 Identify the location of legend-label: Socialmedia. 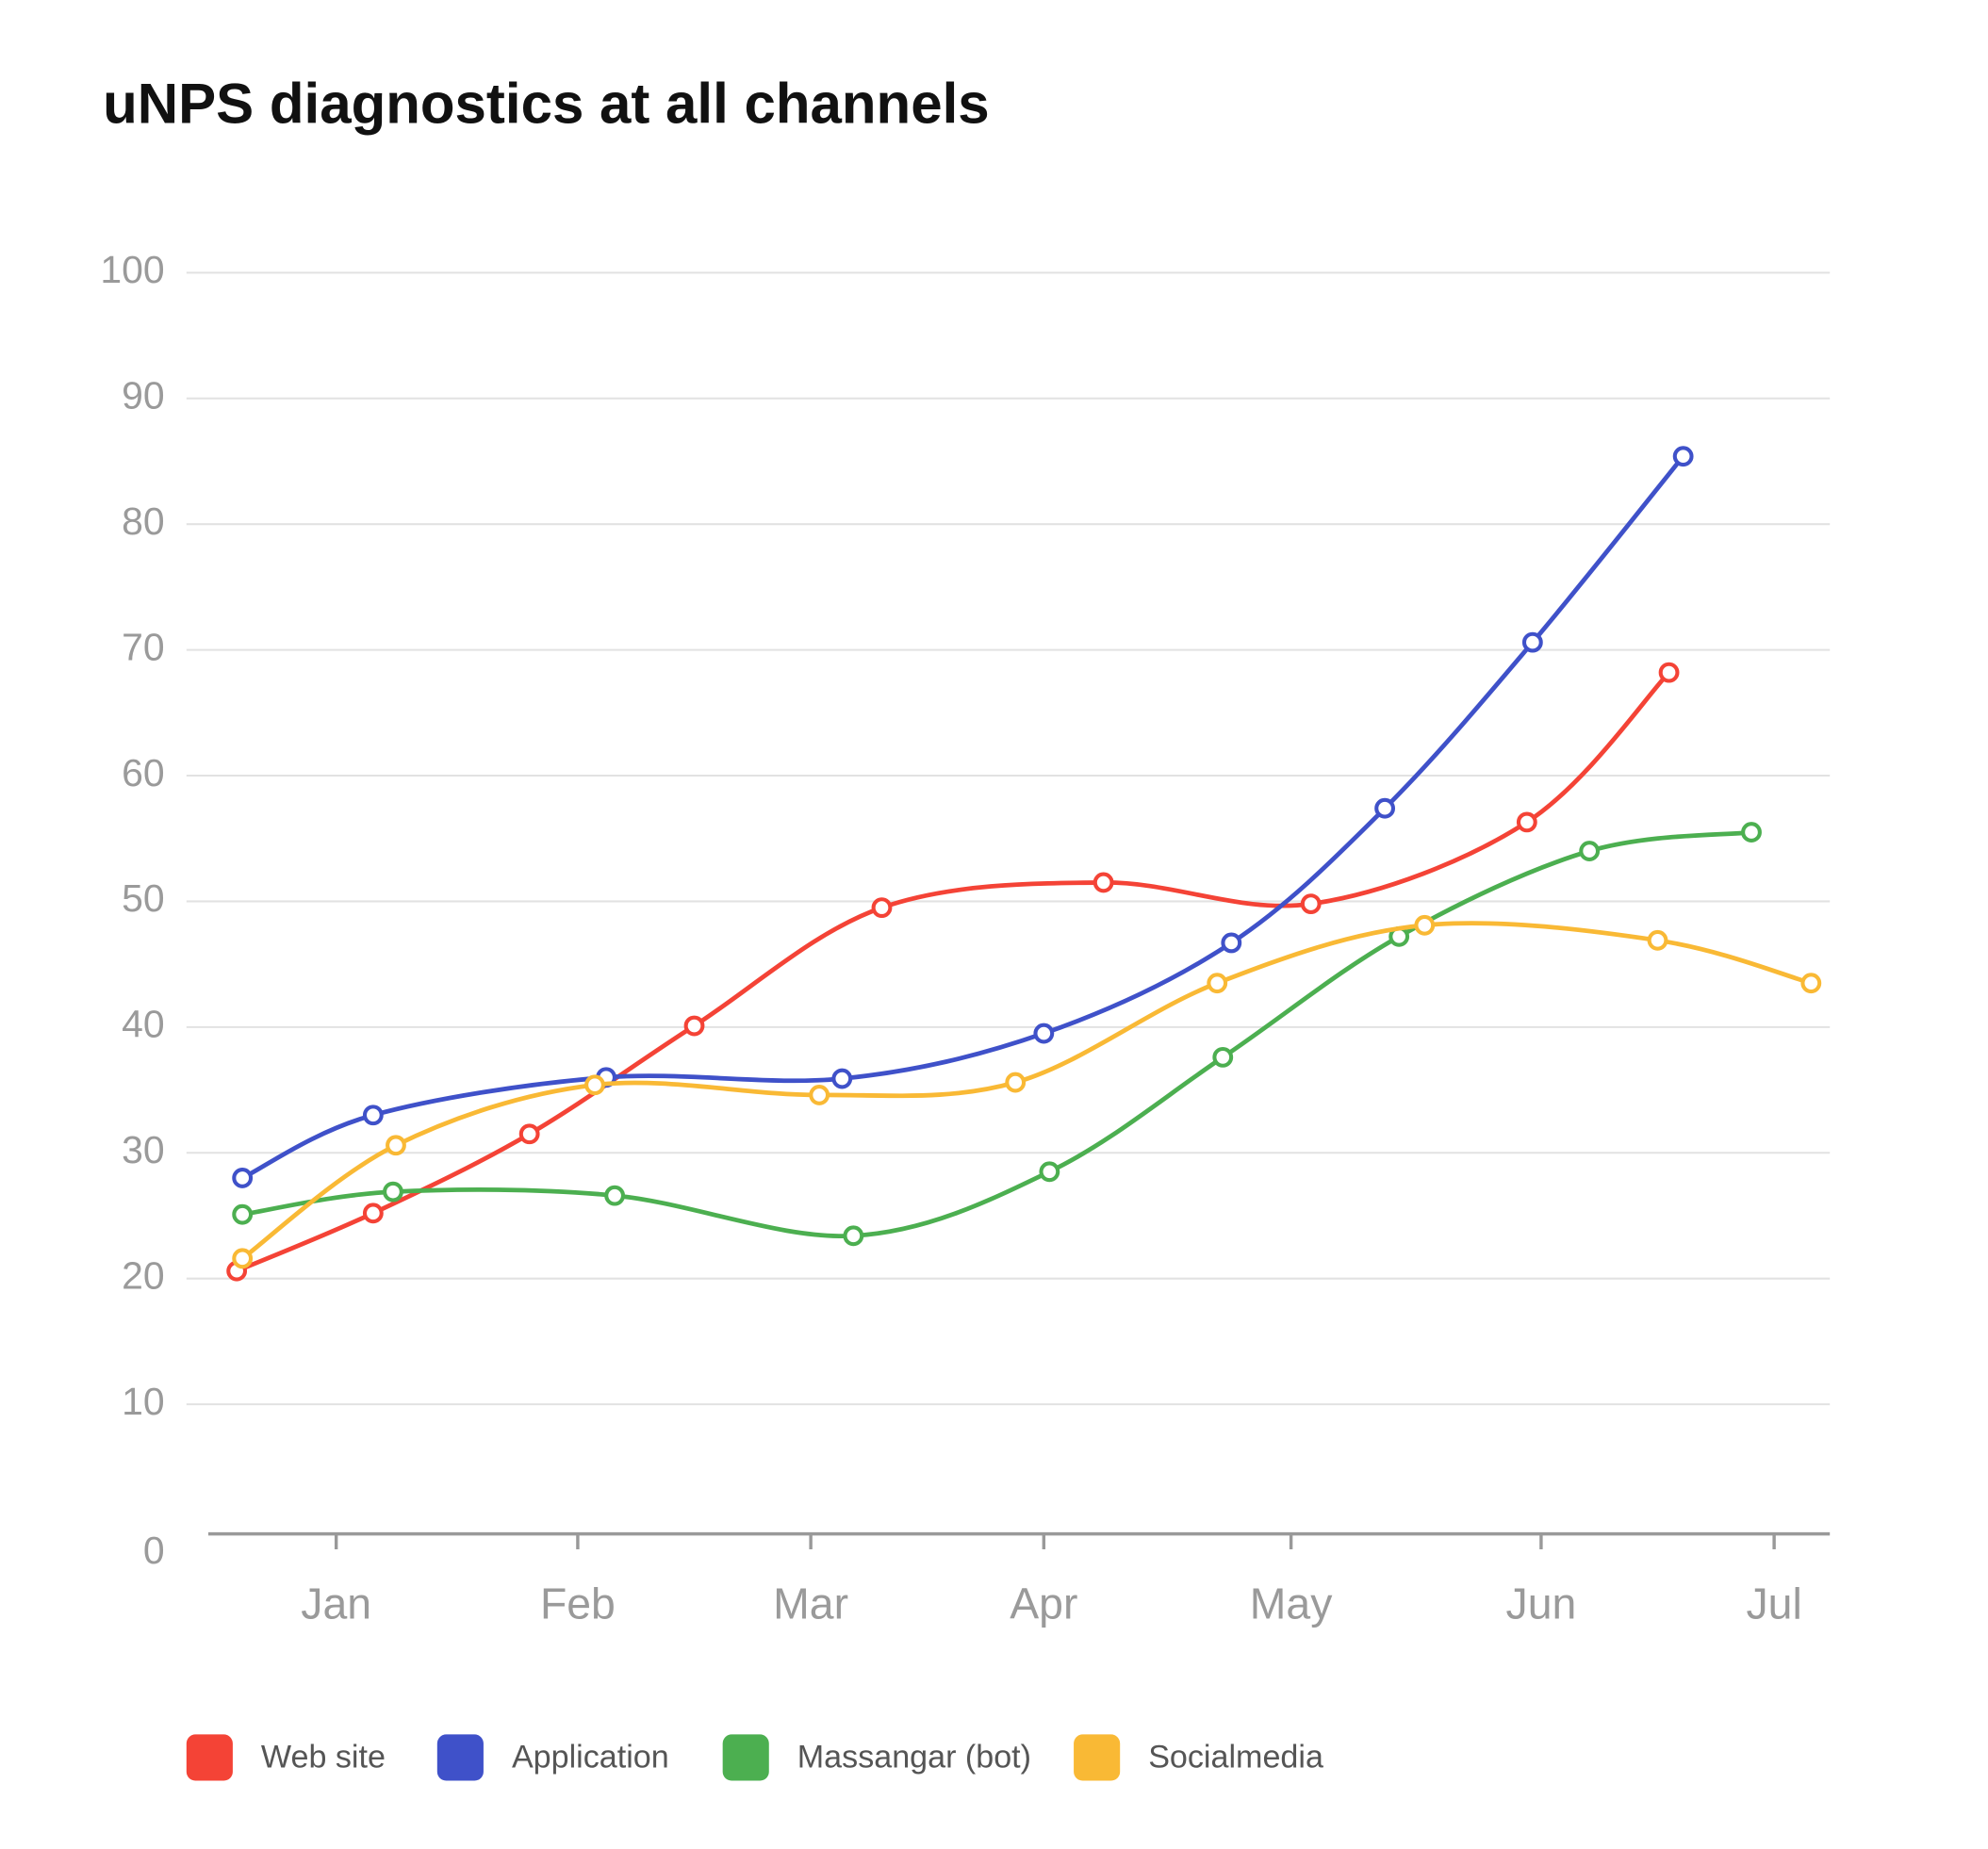
(1236, 1757).